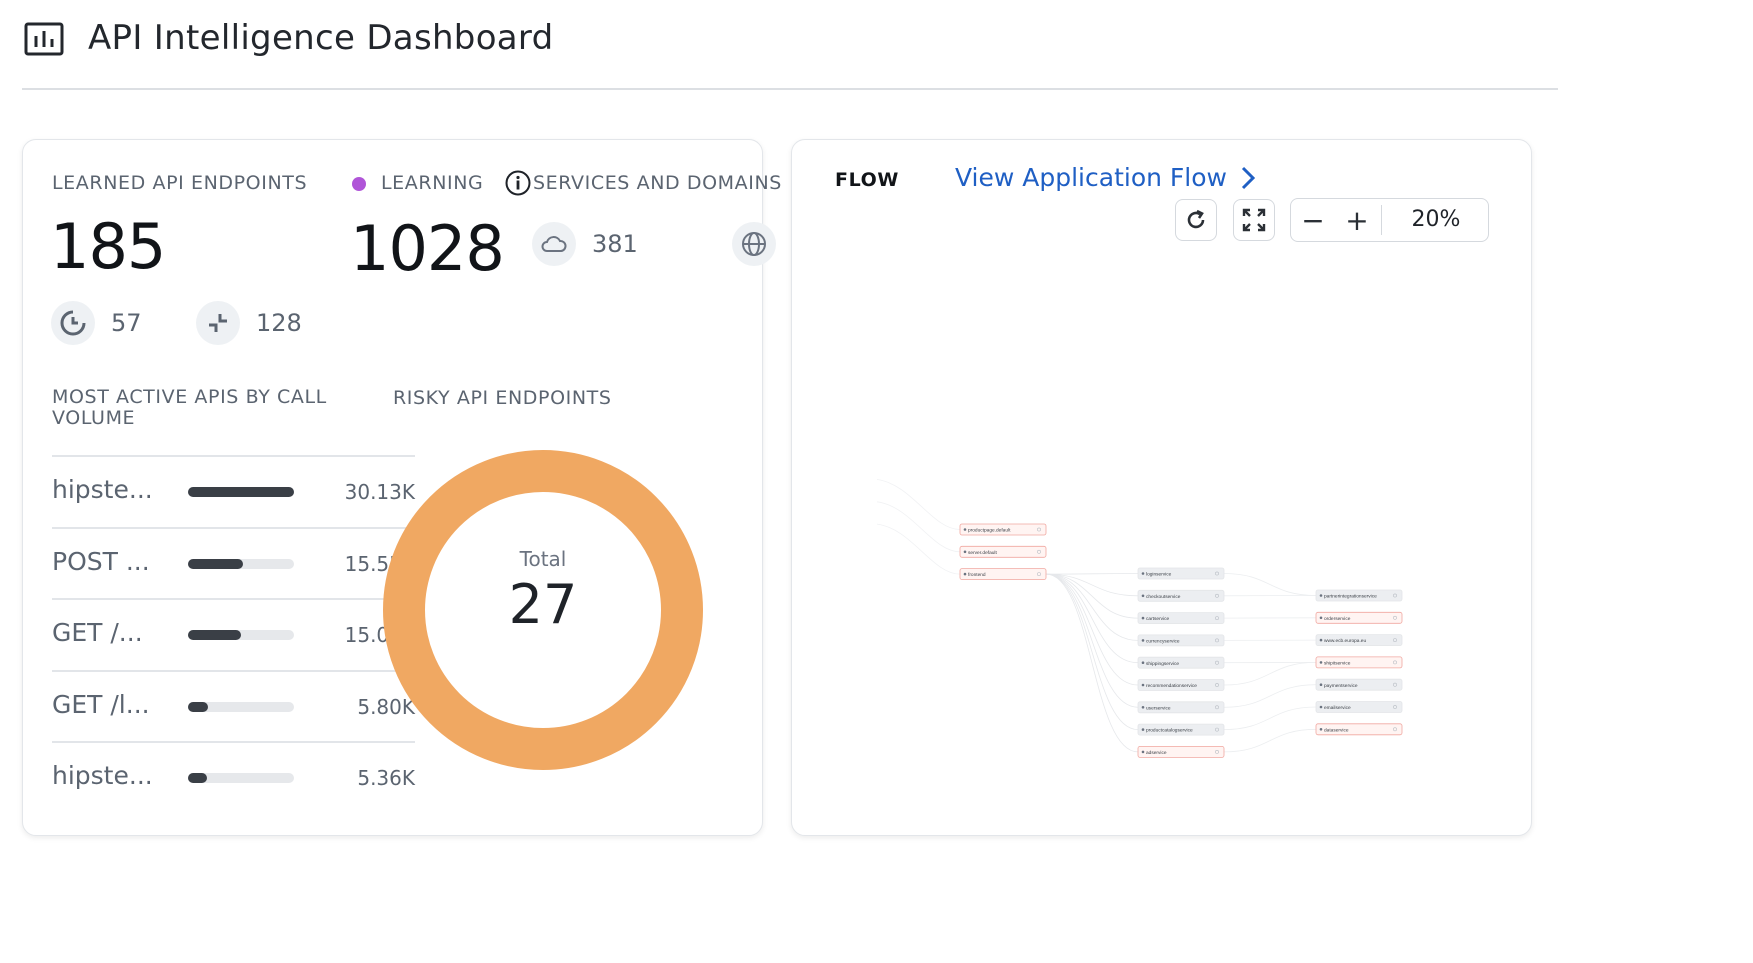  What do you see at coordinates (1181, 707) in the screenshot?
I see `flow-node: userservice` at bounding box center [1181, 707].